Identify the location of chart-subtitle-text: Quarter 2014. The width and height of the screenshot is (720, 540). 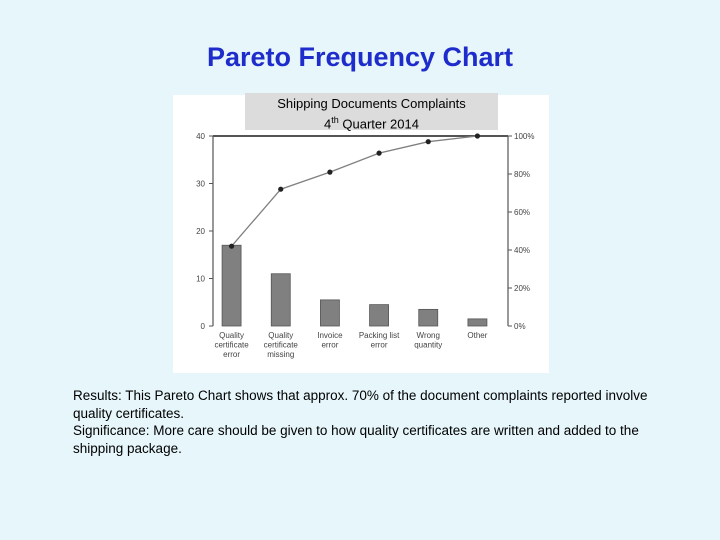
(378, 124).